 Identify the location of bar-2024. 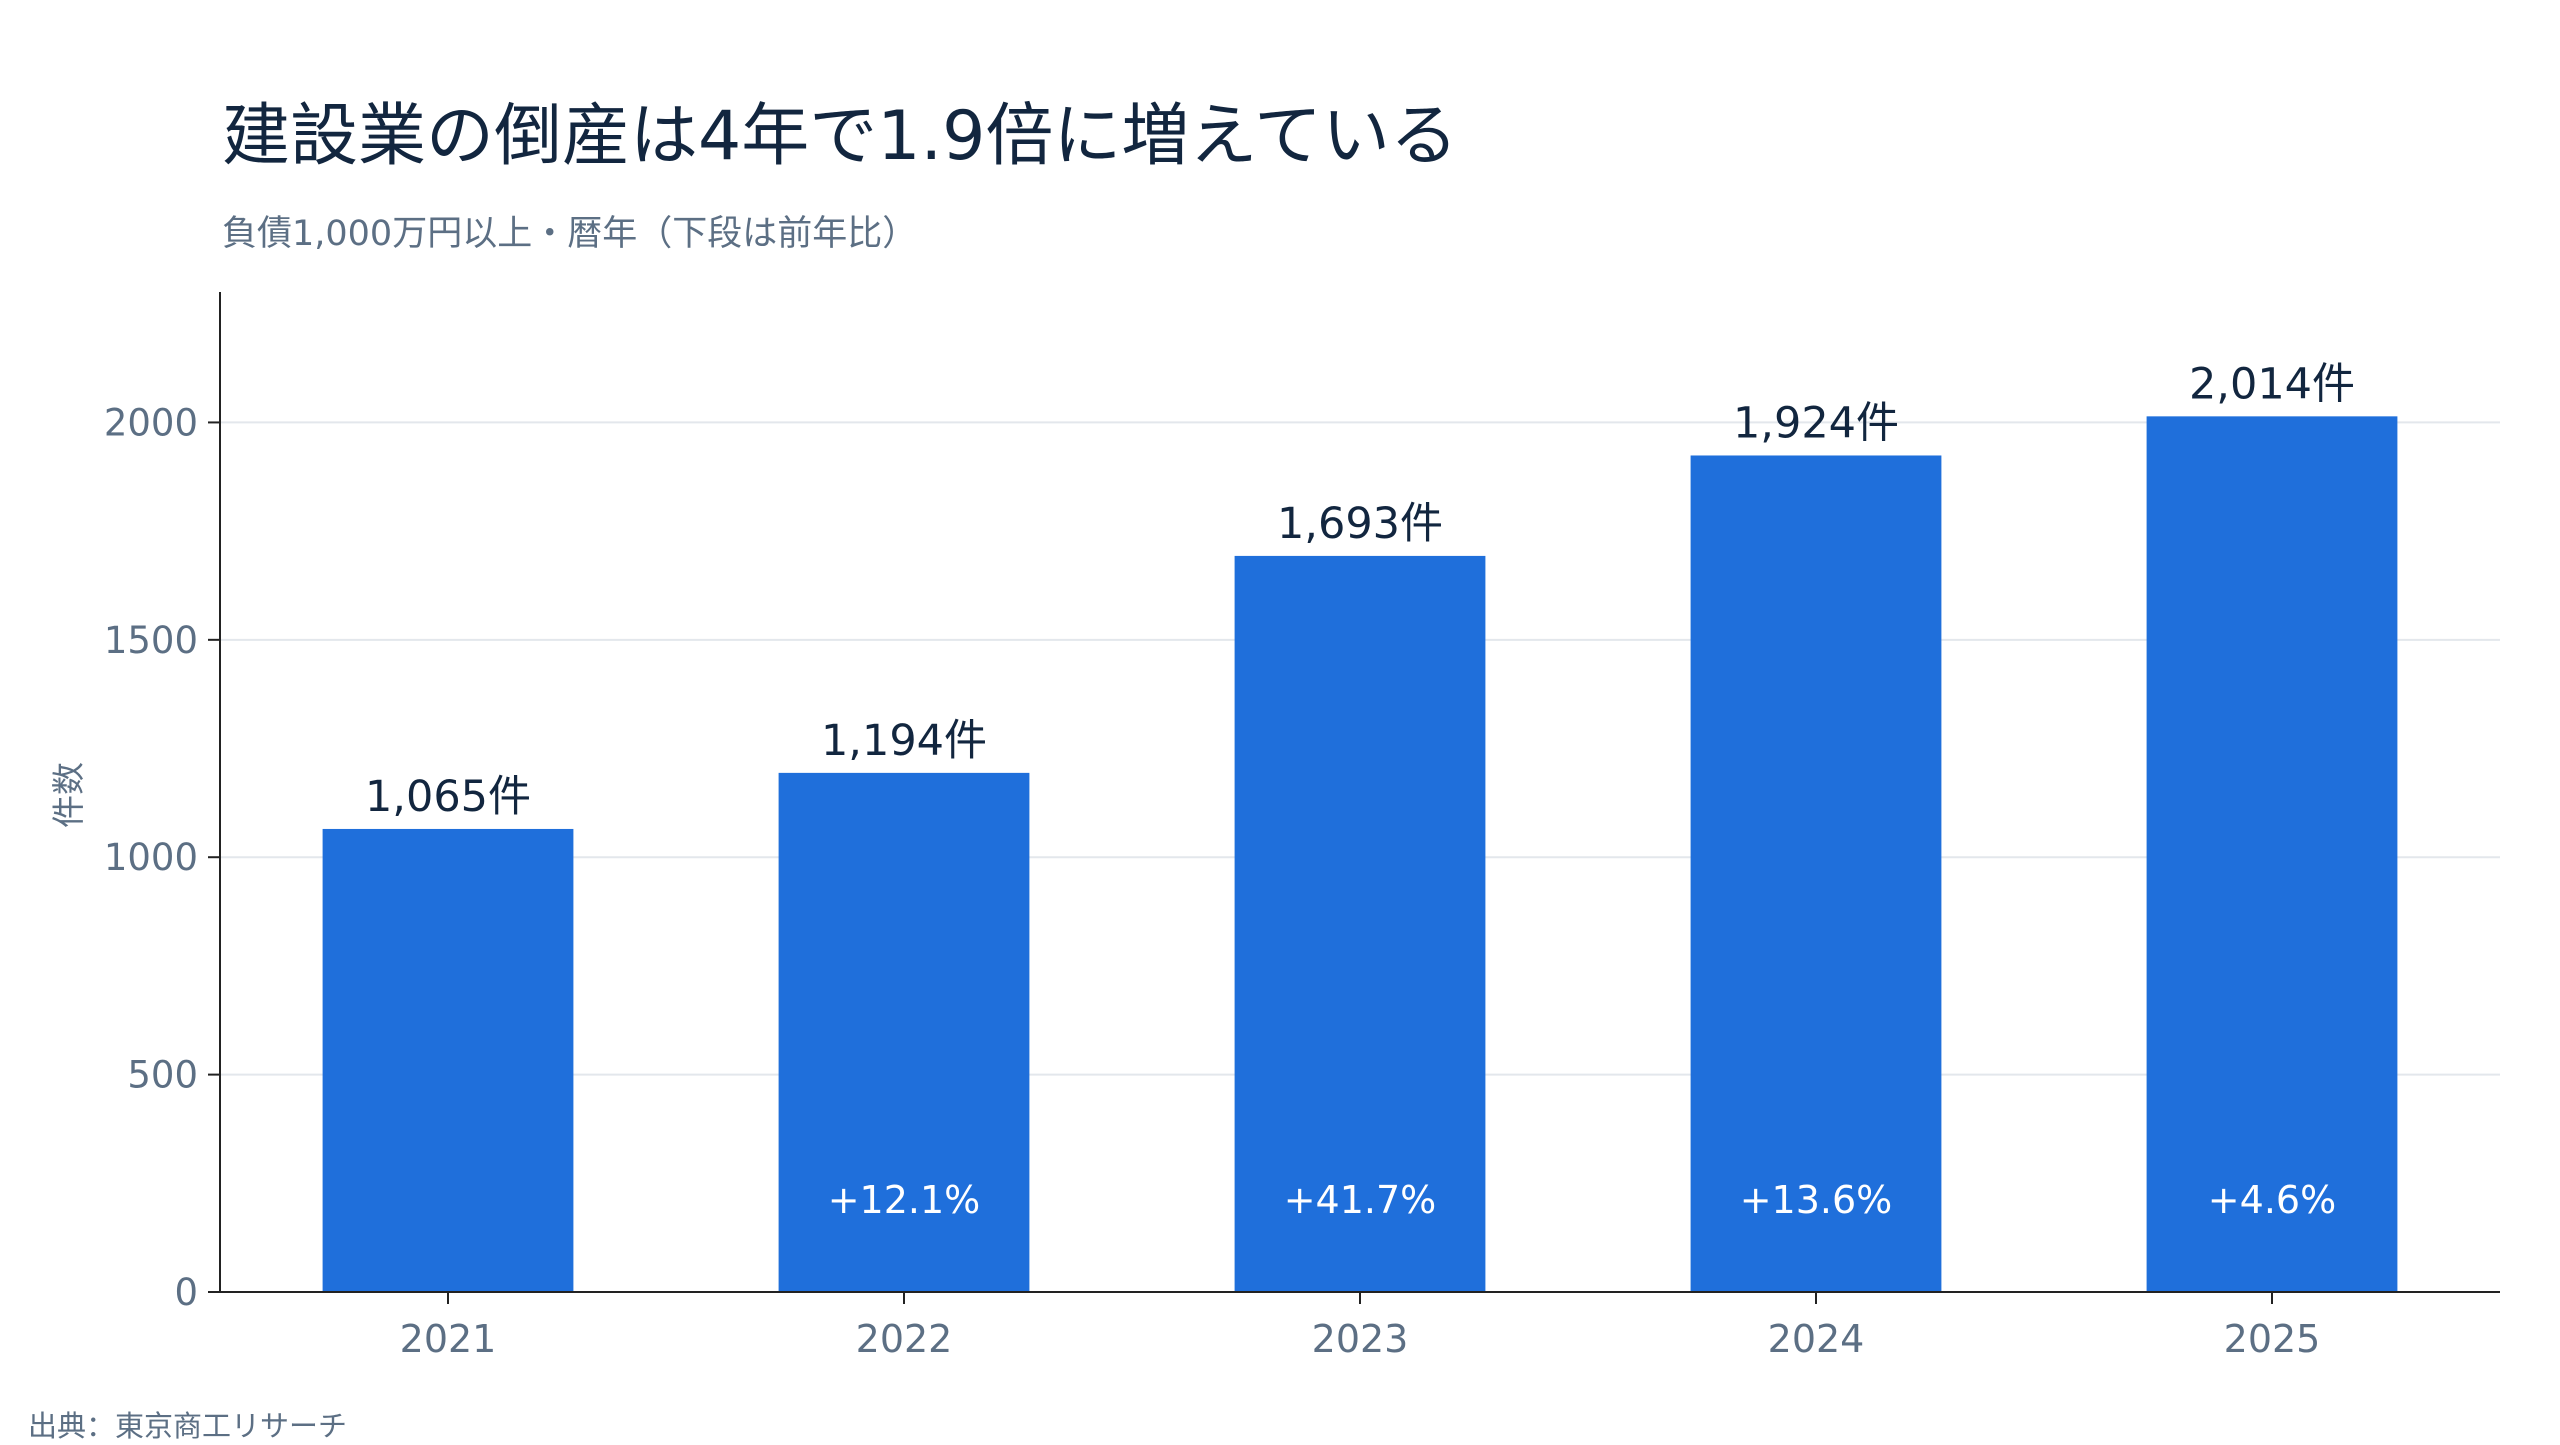
(1816, 873).